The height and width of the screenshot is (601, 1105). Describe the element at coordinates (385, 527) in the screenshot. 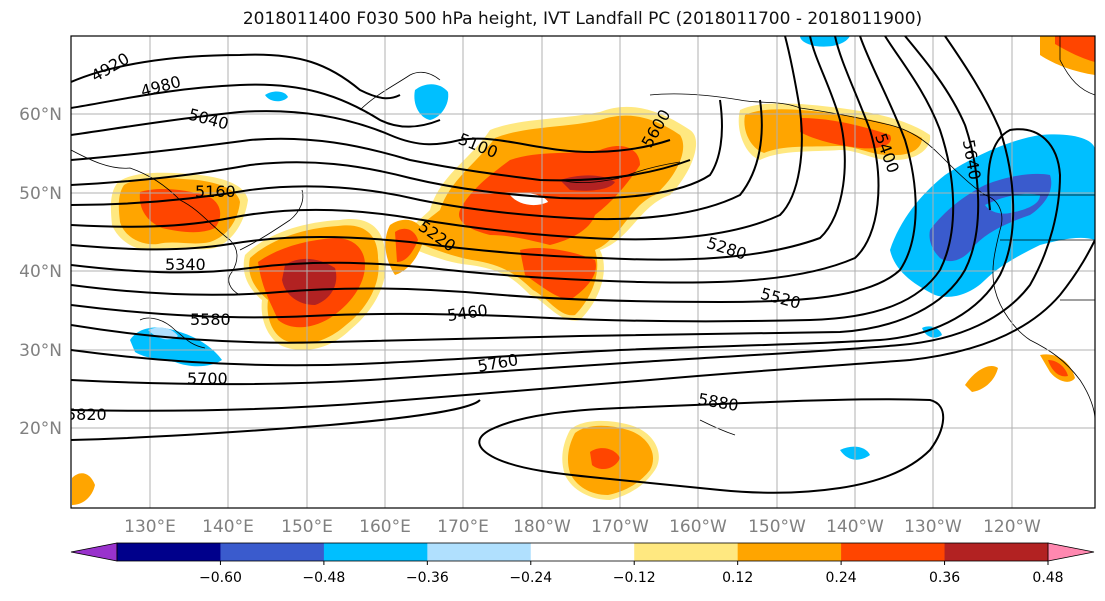

I see `lon-tick-label: 160°E` at that location.